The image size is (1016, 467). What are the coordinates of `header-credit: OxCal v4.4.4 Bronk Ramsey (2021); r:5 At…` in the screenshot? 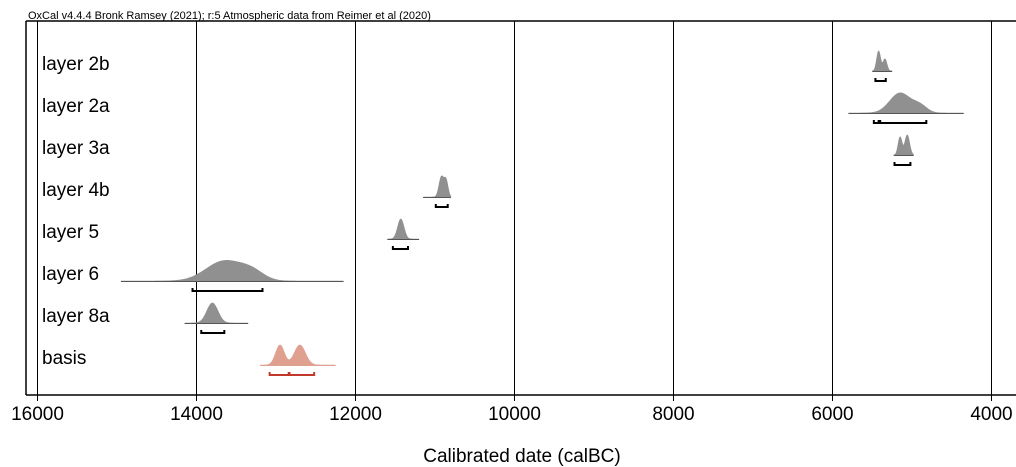 It's located at (229, 16).